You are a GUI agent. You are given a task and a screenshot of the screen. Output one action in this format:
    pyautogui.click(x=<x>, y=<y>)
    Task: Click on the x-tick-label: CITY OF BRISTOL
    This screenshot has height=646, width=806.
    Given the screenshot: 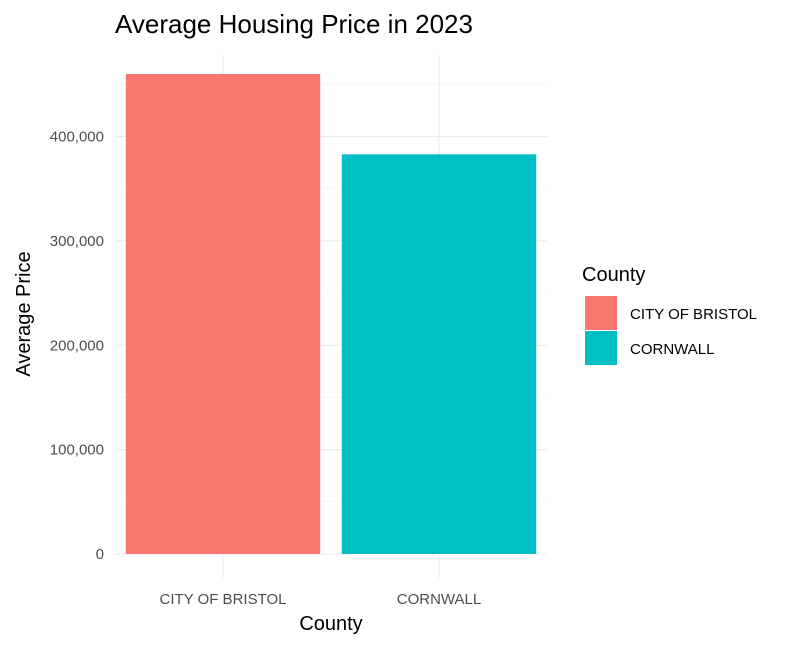 What is the action you would take?
    pyautogui.click(x=223, y=599)
    